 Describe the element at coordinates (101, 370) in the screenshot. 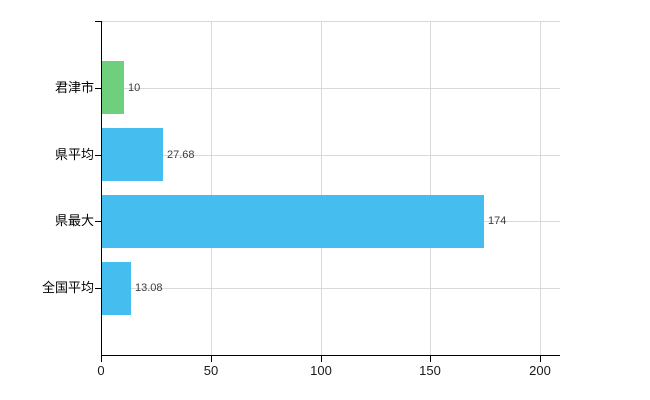

I see `x-tick-label: 0` at that location.